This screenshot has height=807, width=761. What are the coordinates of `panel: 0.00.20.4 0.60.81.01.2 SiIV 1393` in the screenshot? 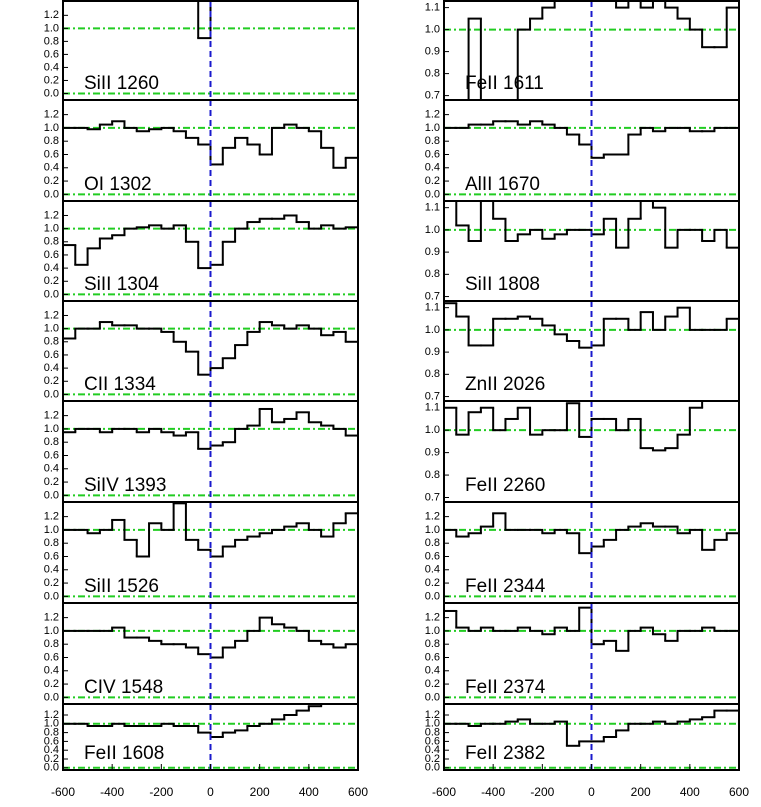 It's located at (201, 451).